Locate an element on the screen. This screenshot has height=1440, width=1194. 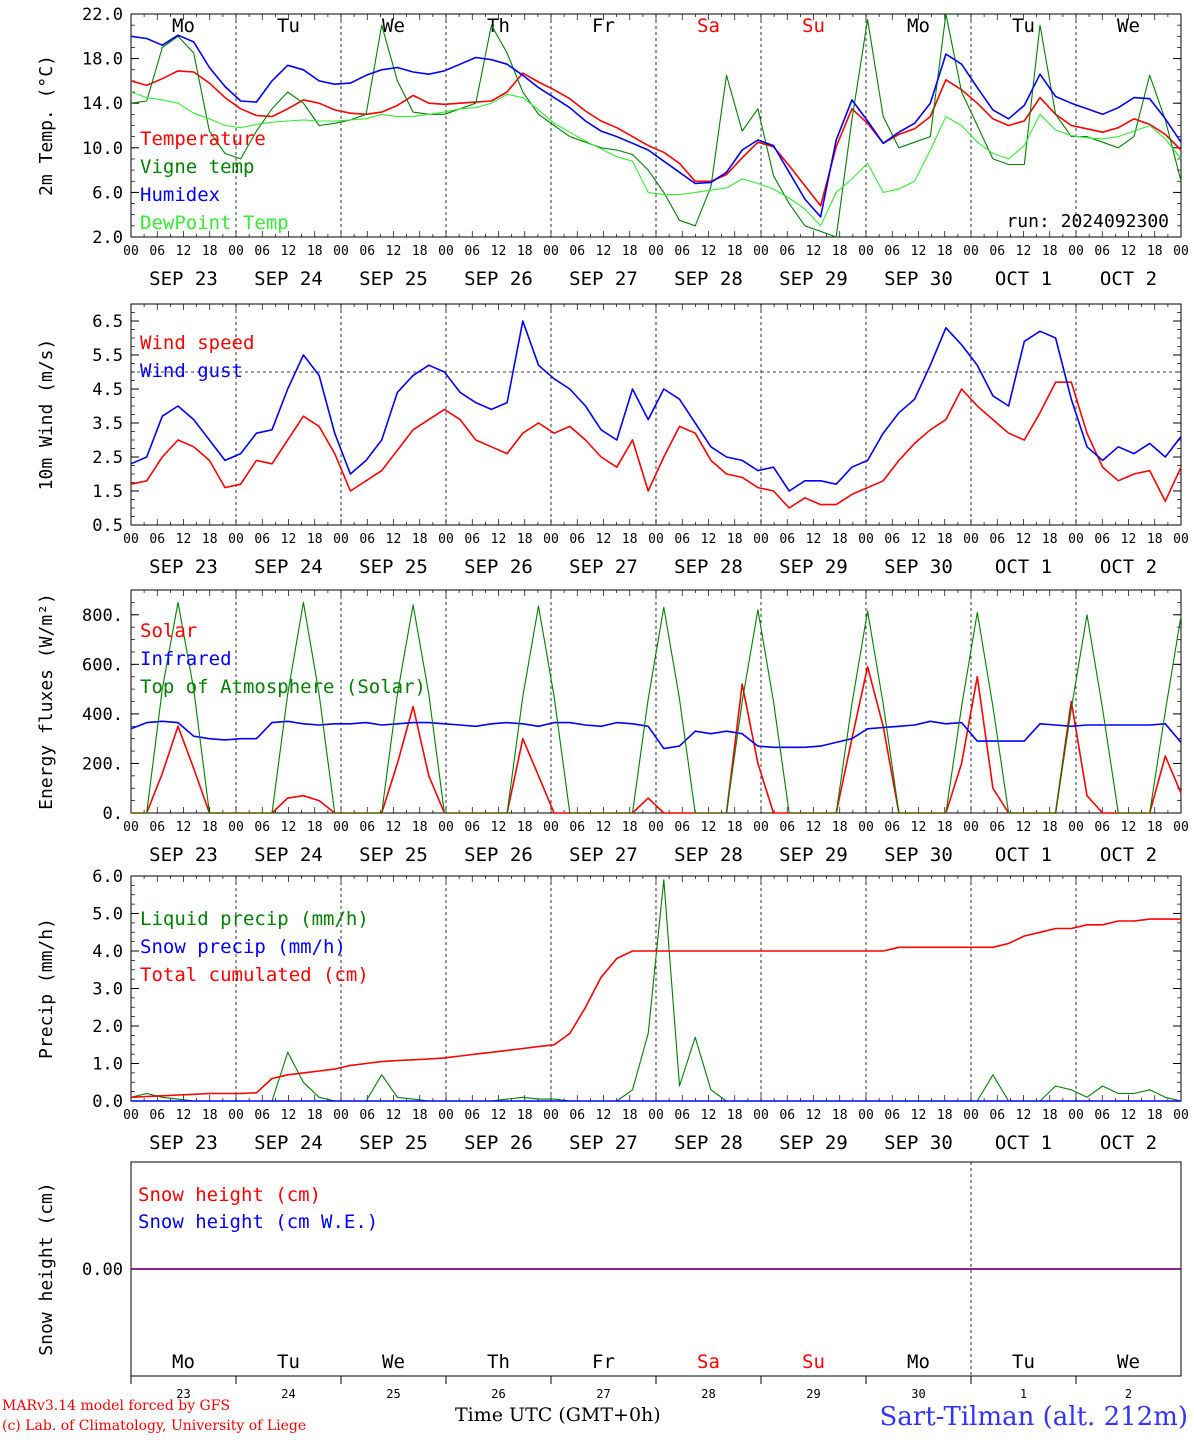
legend-entry: Snow height (cm) is located at coordinates (229, 1195).